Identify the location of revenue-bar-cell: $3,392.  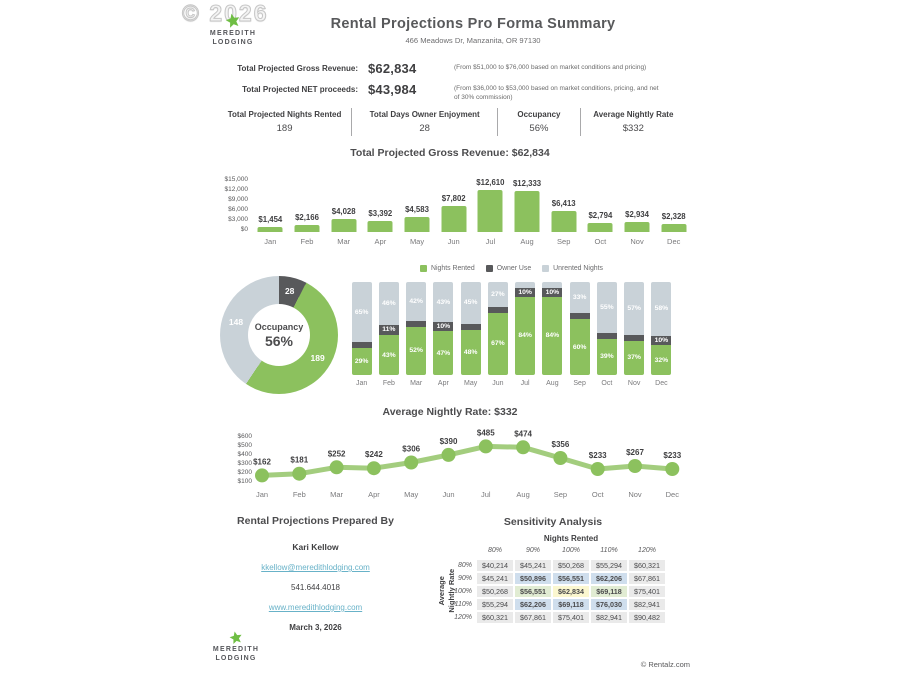
(380, 201).